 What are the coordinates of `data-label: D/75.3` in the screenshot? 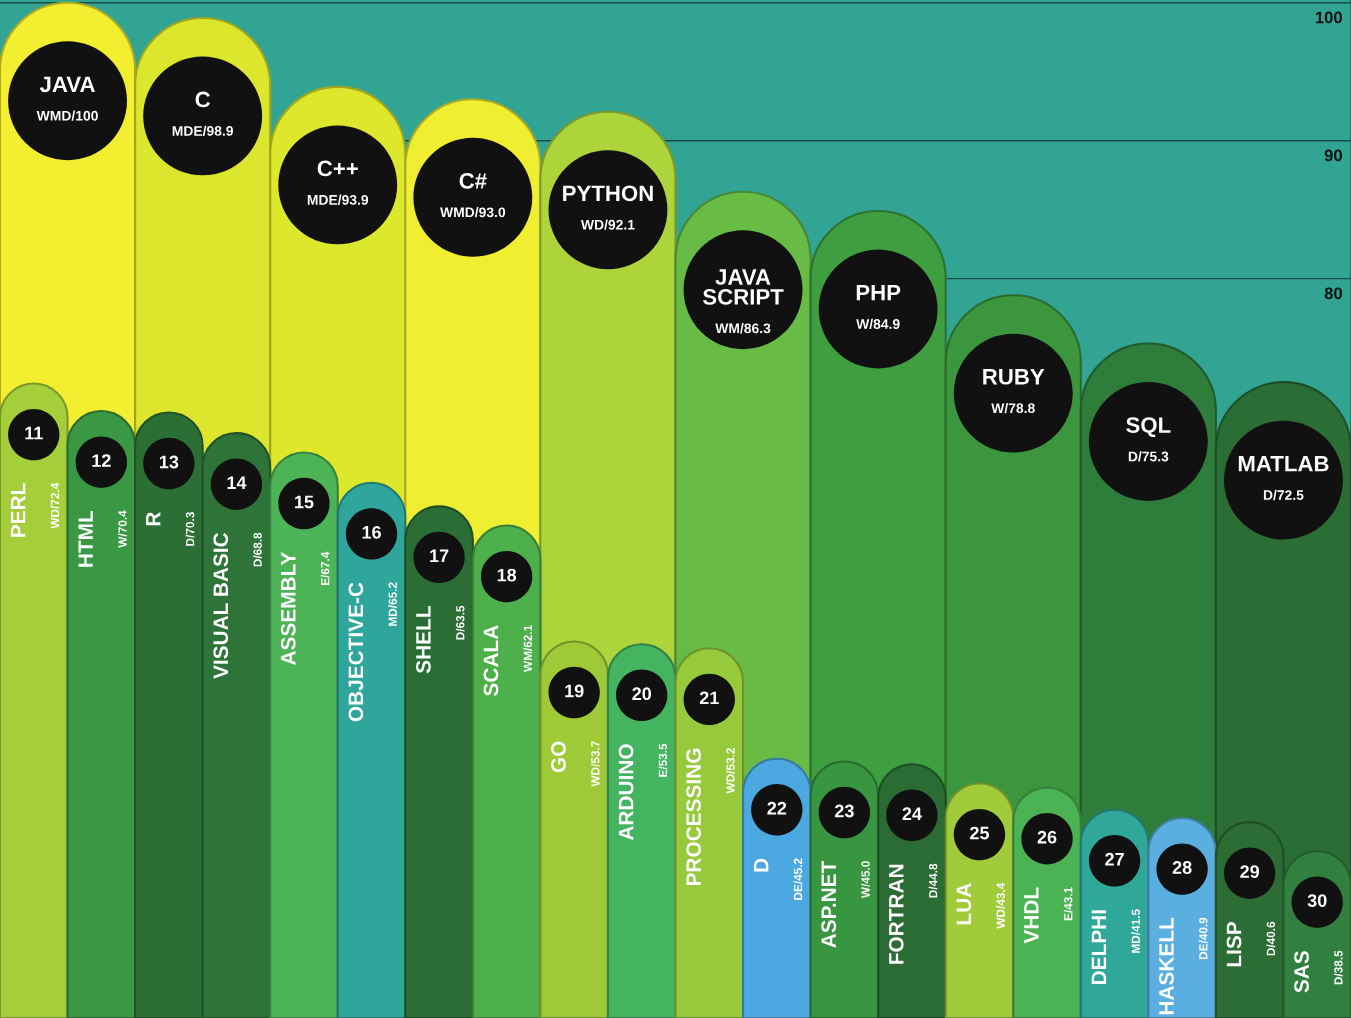 It's located at (1148, 456).